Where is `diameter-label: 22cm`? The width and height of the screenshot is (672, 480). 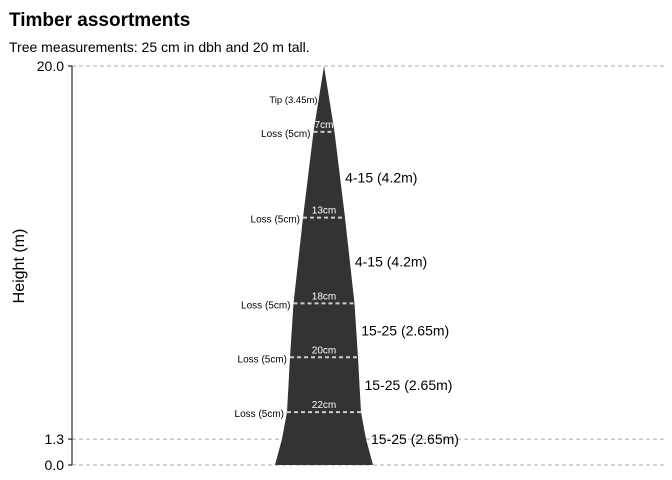
diameter-label: 22cm is located at coordinates (324, 405).